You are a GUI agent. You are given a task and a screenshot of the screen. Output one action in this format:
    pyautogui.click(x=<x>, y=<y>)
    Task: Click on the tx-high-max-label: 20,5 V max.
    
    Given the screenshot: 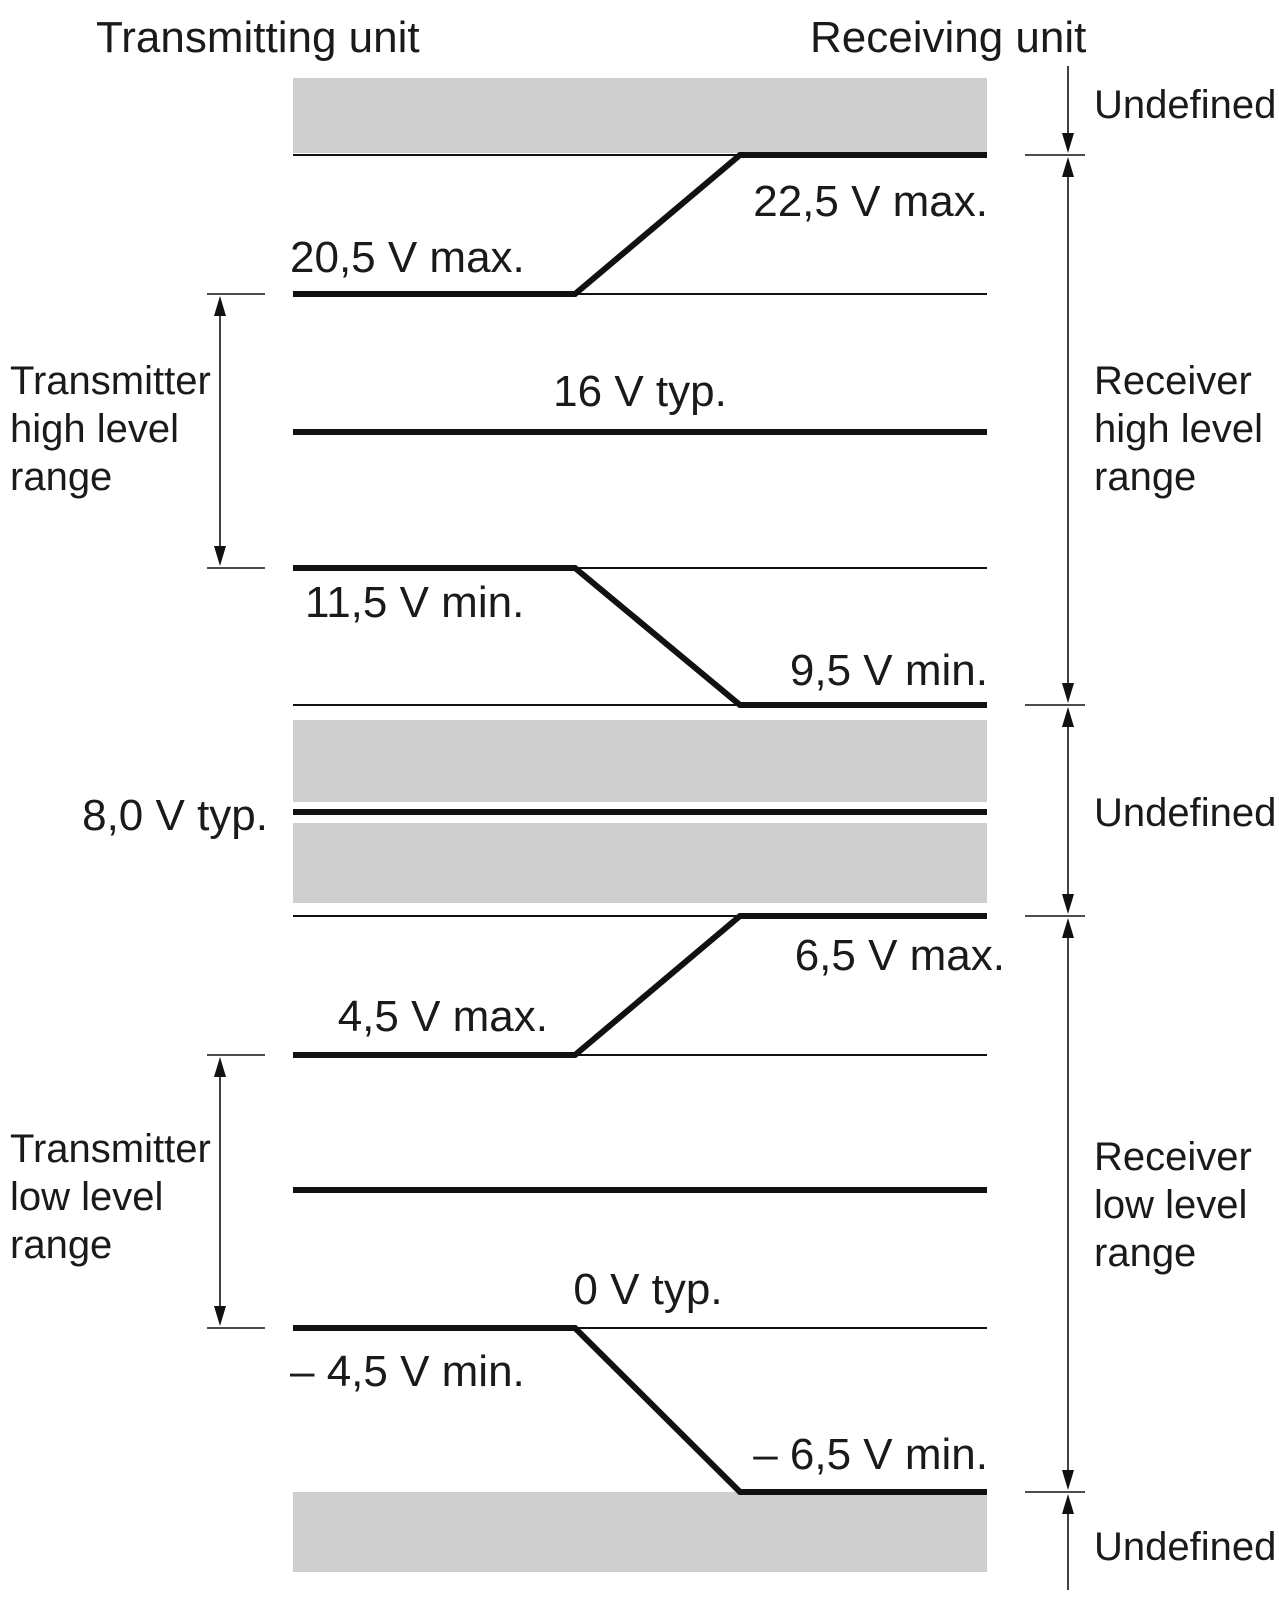 What is the action you would take?
    pyautogui.click(x=407, y=257)
    